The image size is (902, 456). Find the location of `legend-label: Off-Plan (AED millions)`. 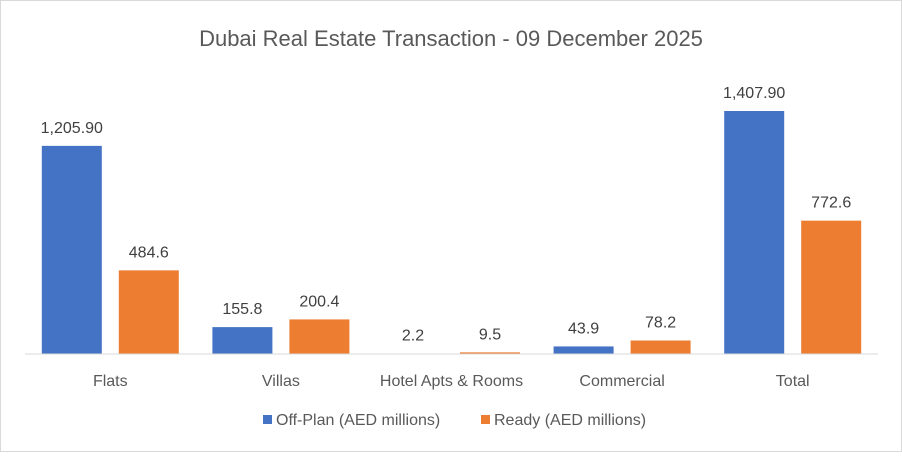

legend-label: Off-Plan (AED millions) is located at coordinates (358, 420).